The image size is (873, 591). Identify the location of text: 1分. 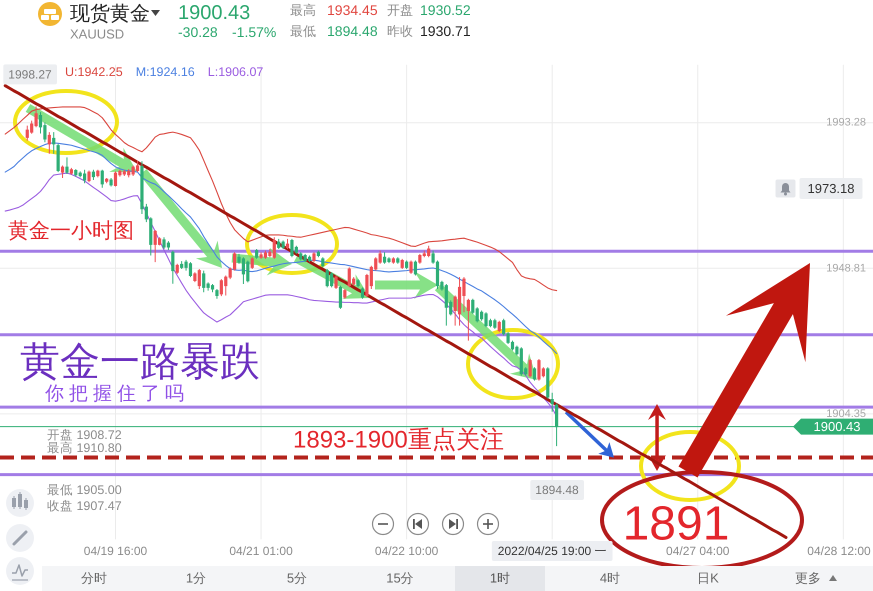
(196, 578).